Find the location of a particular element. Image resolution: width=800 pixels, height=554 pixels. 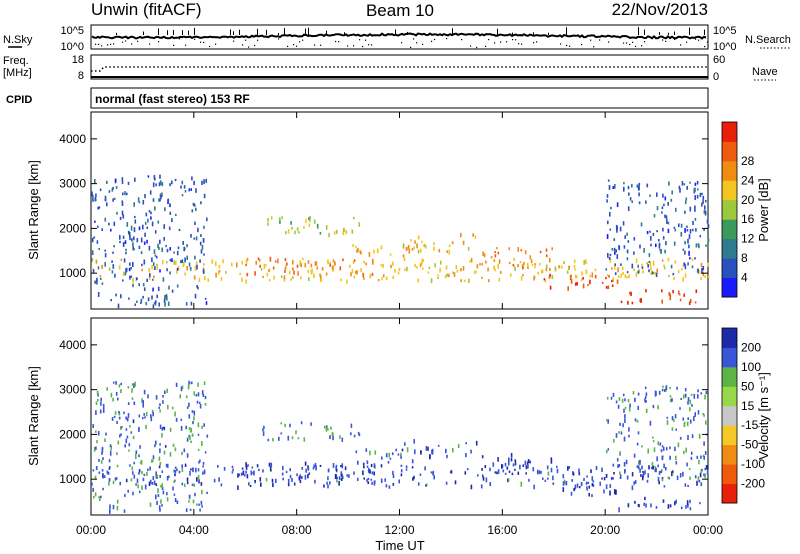

station-title: Unwin (fitACF) is located at coordinates (146, 9).